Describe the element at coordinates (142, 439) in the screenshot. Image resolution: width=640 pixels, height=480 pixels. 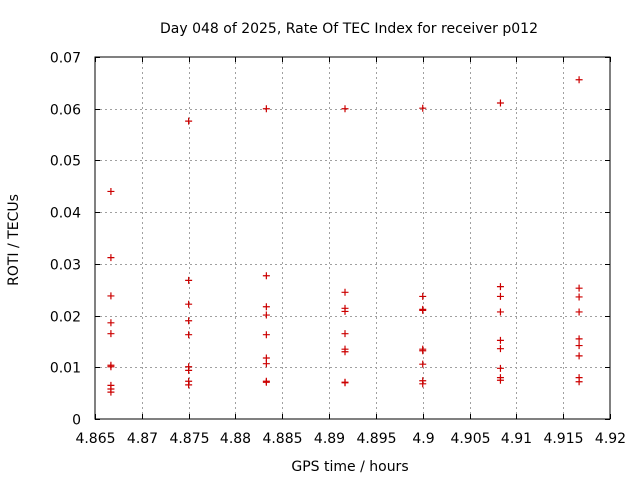
I see `x-tick-label: 4.87` at that location.